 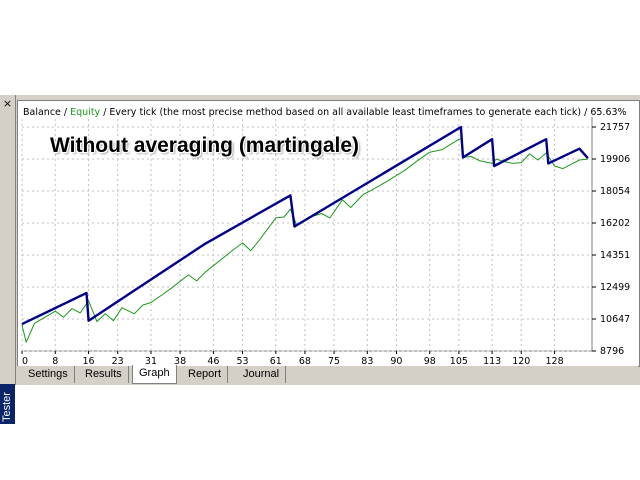 I want to click on y-tick-label: 8796, so click(x=612, y=351).